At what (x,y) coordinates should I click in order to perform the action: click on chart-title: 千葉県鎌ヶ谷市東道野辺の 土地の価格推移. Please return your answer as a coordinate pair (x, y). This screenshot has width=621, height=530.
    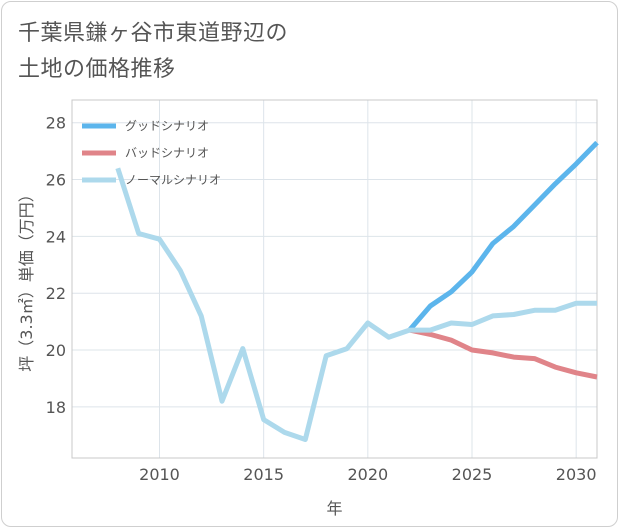
    Looking at the image, I should click on (153, 52).